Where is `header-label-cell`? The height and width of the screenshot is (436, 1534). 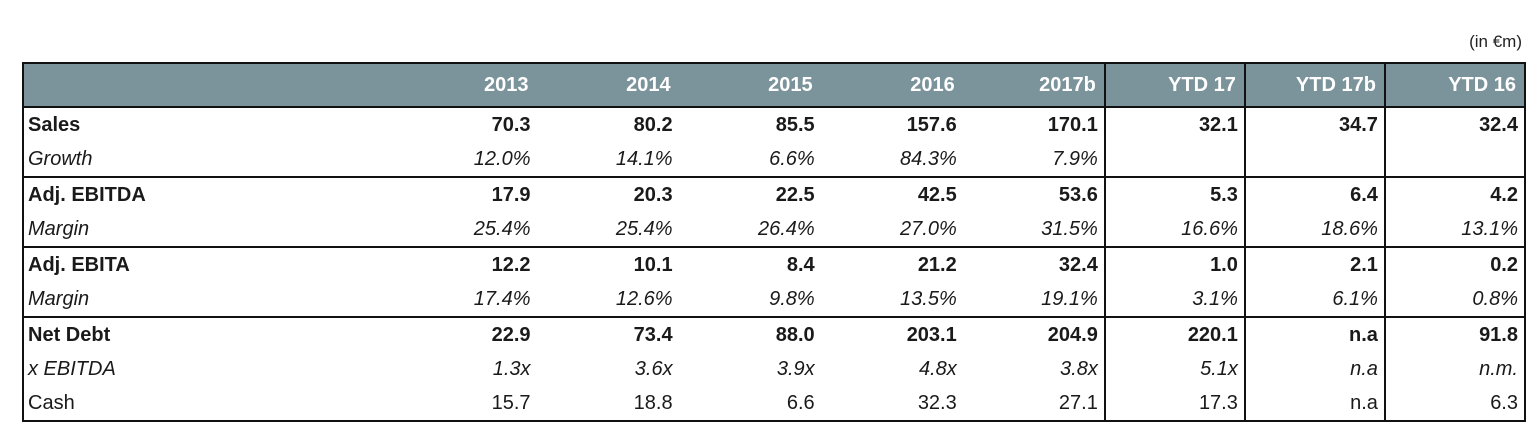 header-label-cell is located at coordinates (208, 85).